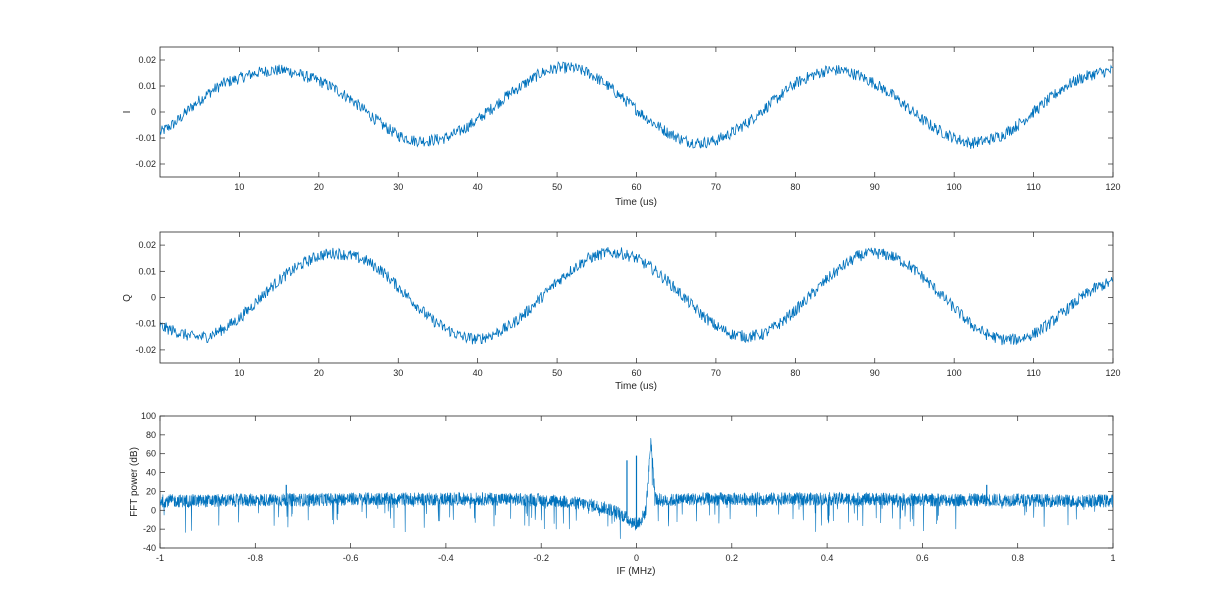 This screenshot has height=616, width=1230. Describe the element at coordinates (732, 558) in the screenshot. I see `x-tick-label: 0.2` at that location.